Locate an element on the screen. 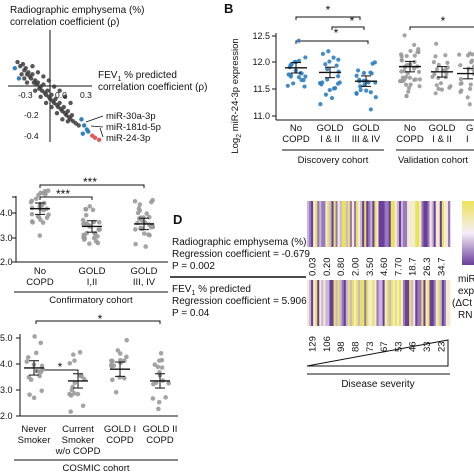 The image size is (474, 474). panel-a-point-red is located at coordinates (99, 139).